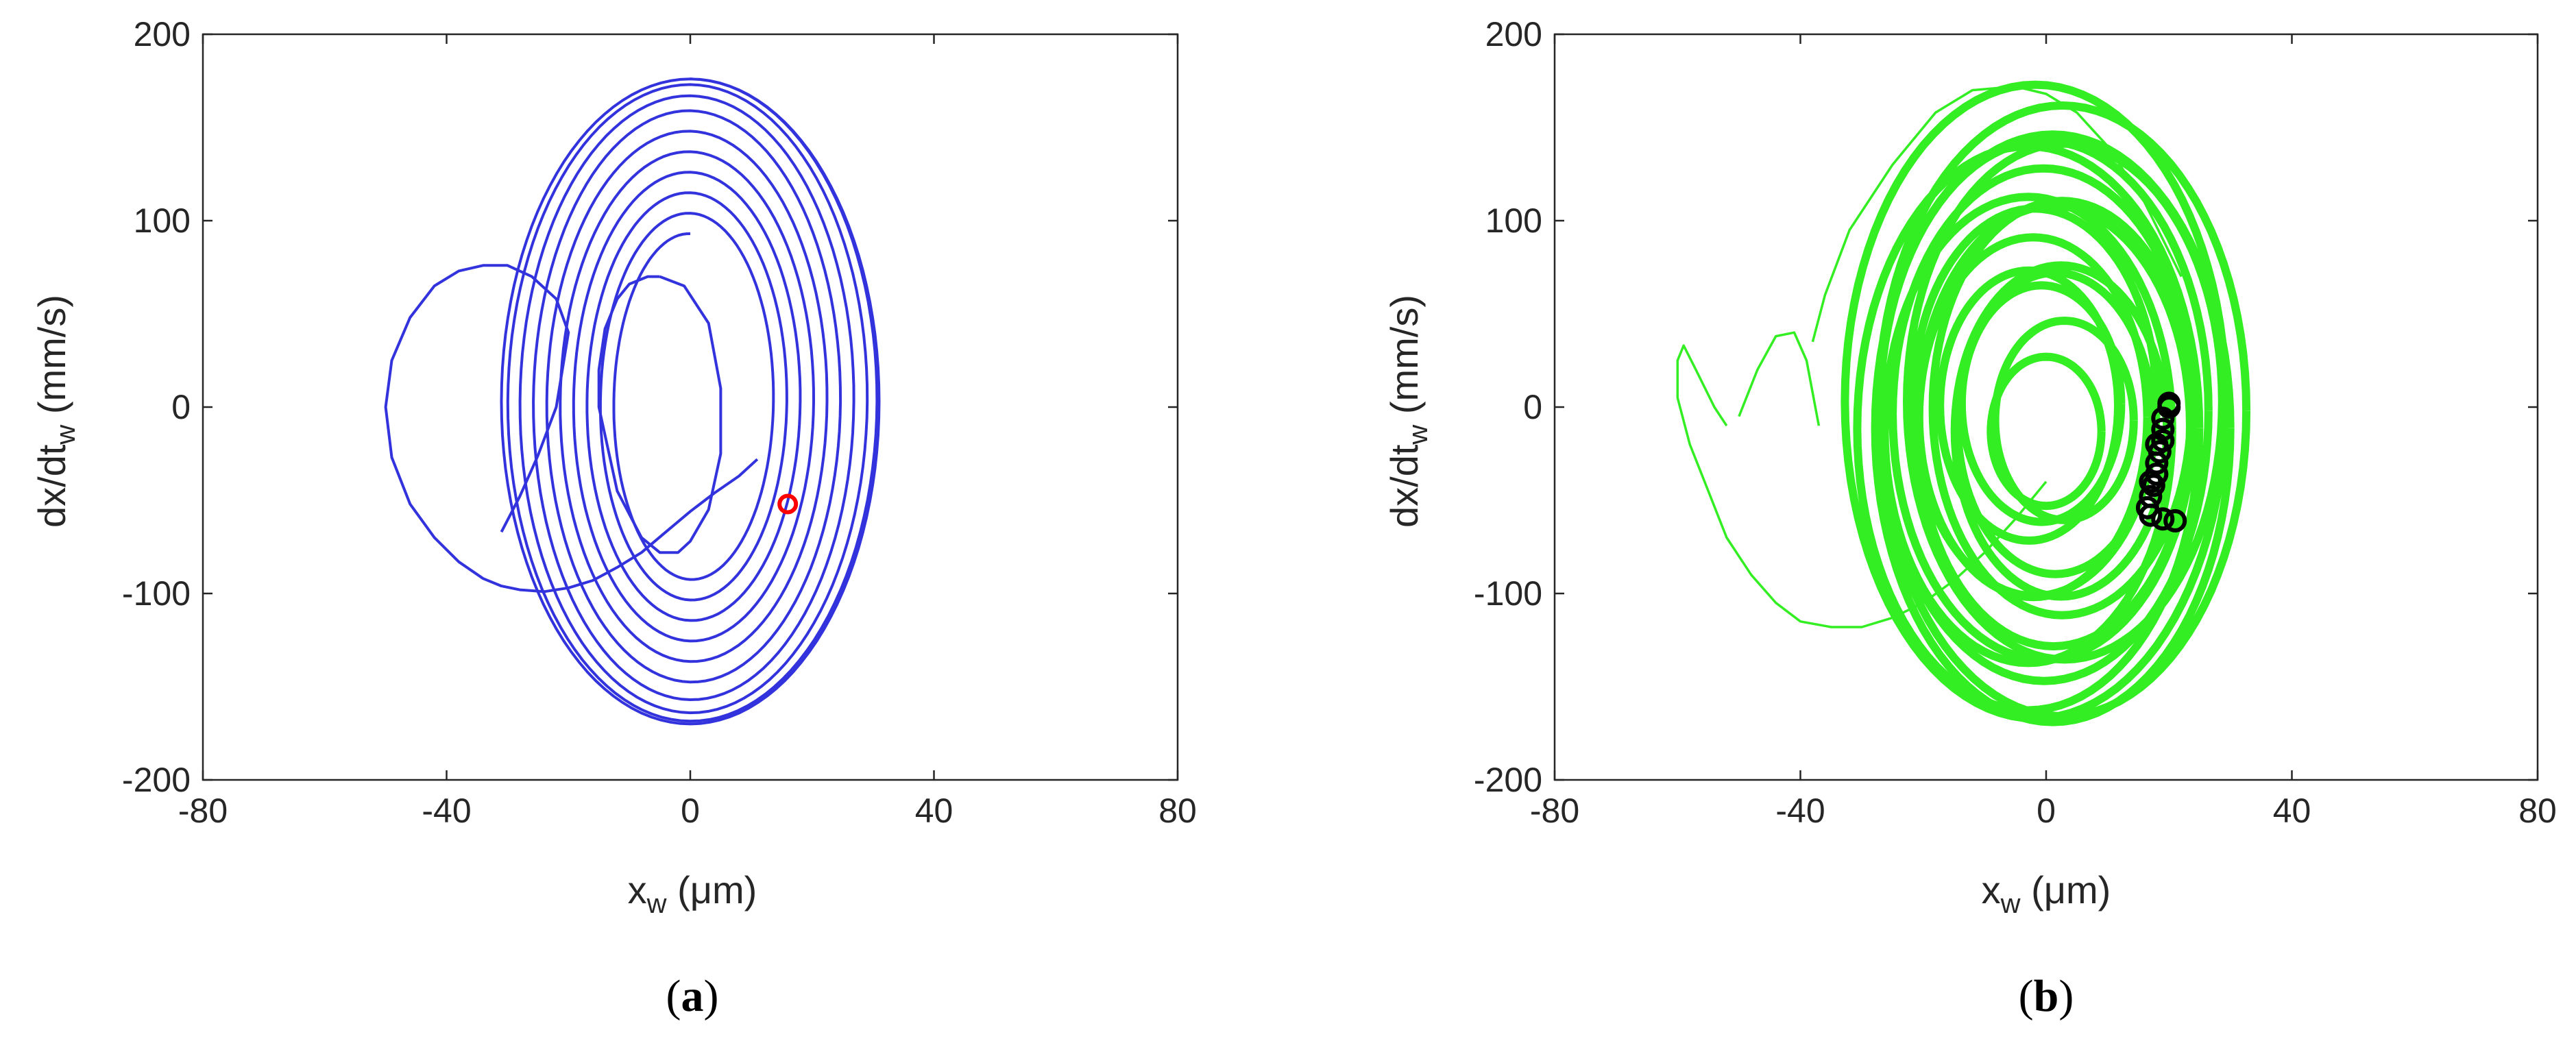  I want to click on panel-a-xtick-label-1: -40, so click(446, 811).